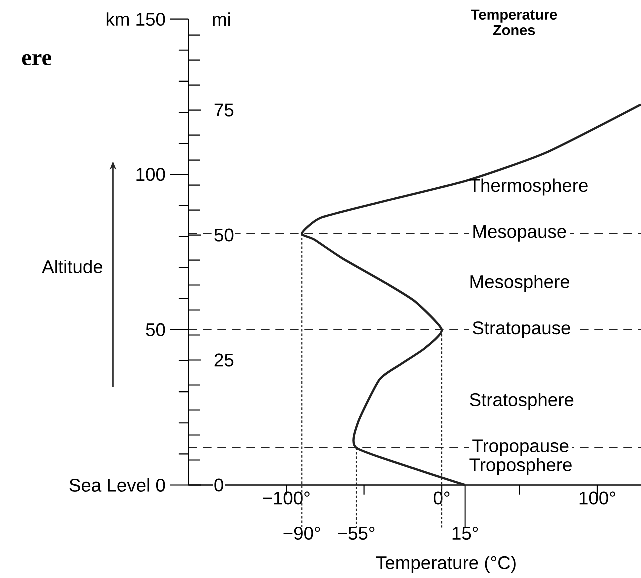 The image size is (641, 578). Describe the element at coordinates (520, 448) in the screenshot. I see `ref-line-label: Tropopause` at that location.